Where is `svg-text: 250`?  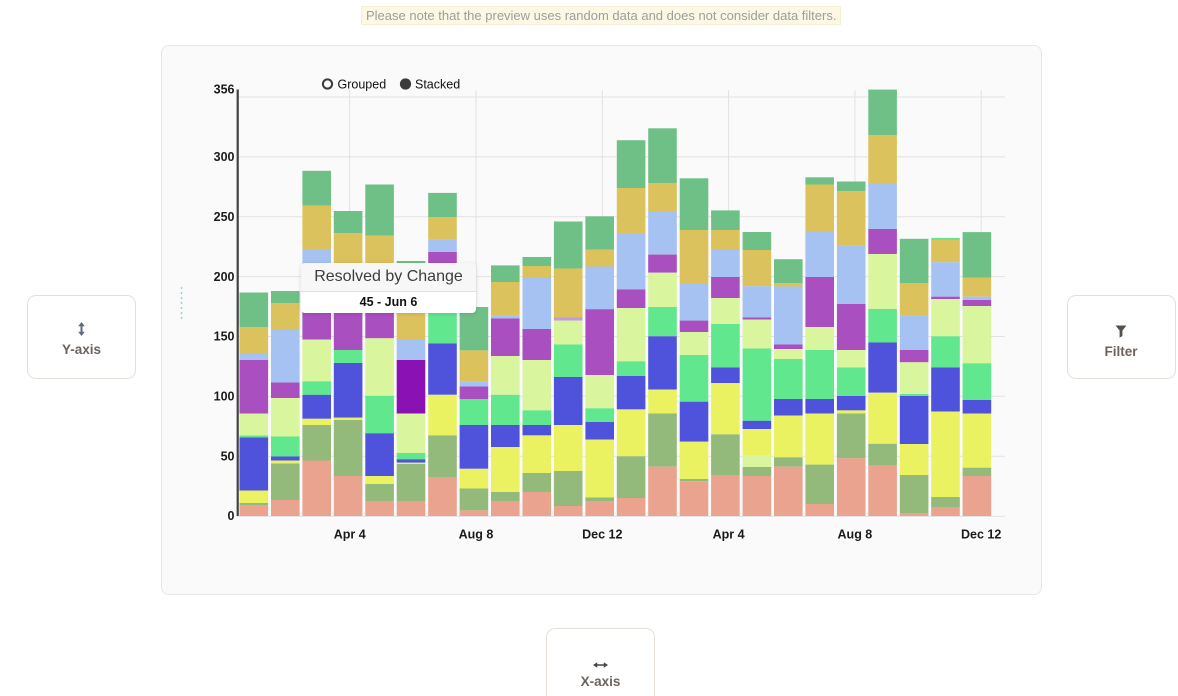
svg-text: 250 is located at coordinates (224, 217).